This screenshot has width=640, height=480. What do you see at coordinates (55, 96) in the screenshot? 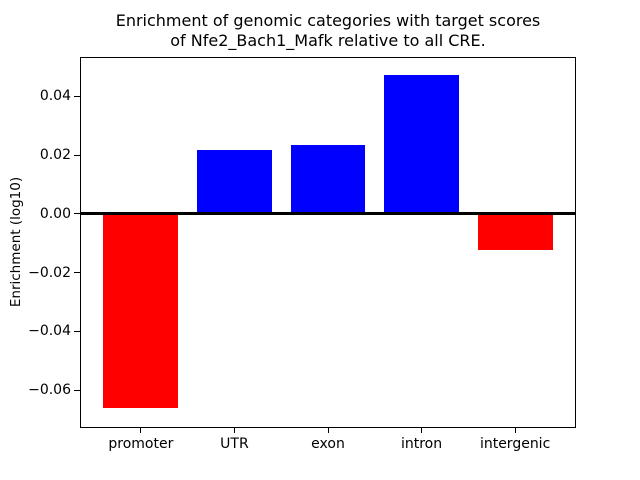
I see `y-tick-label: 0.04` at bounding box center [55, 96].